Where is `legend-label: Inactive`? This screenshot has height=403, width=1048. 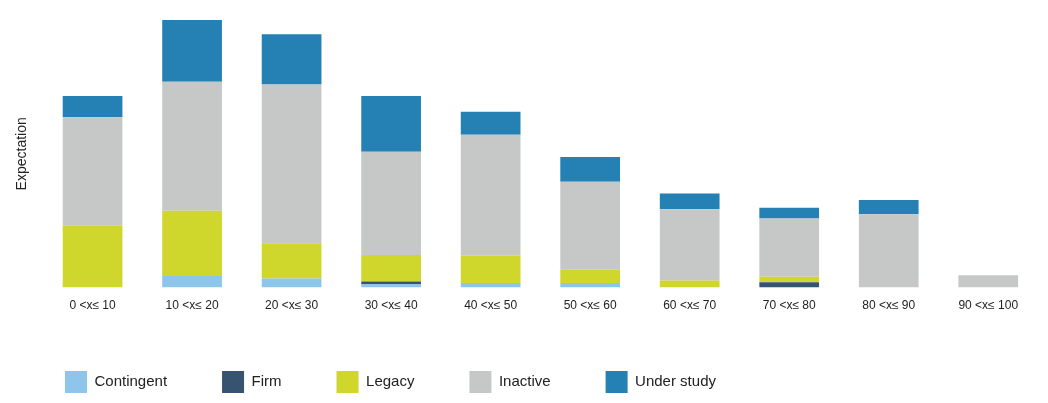 legend-label: Inactive is located at coordinates (524, 381).